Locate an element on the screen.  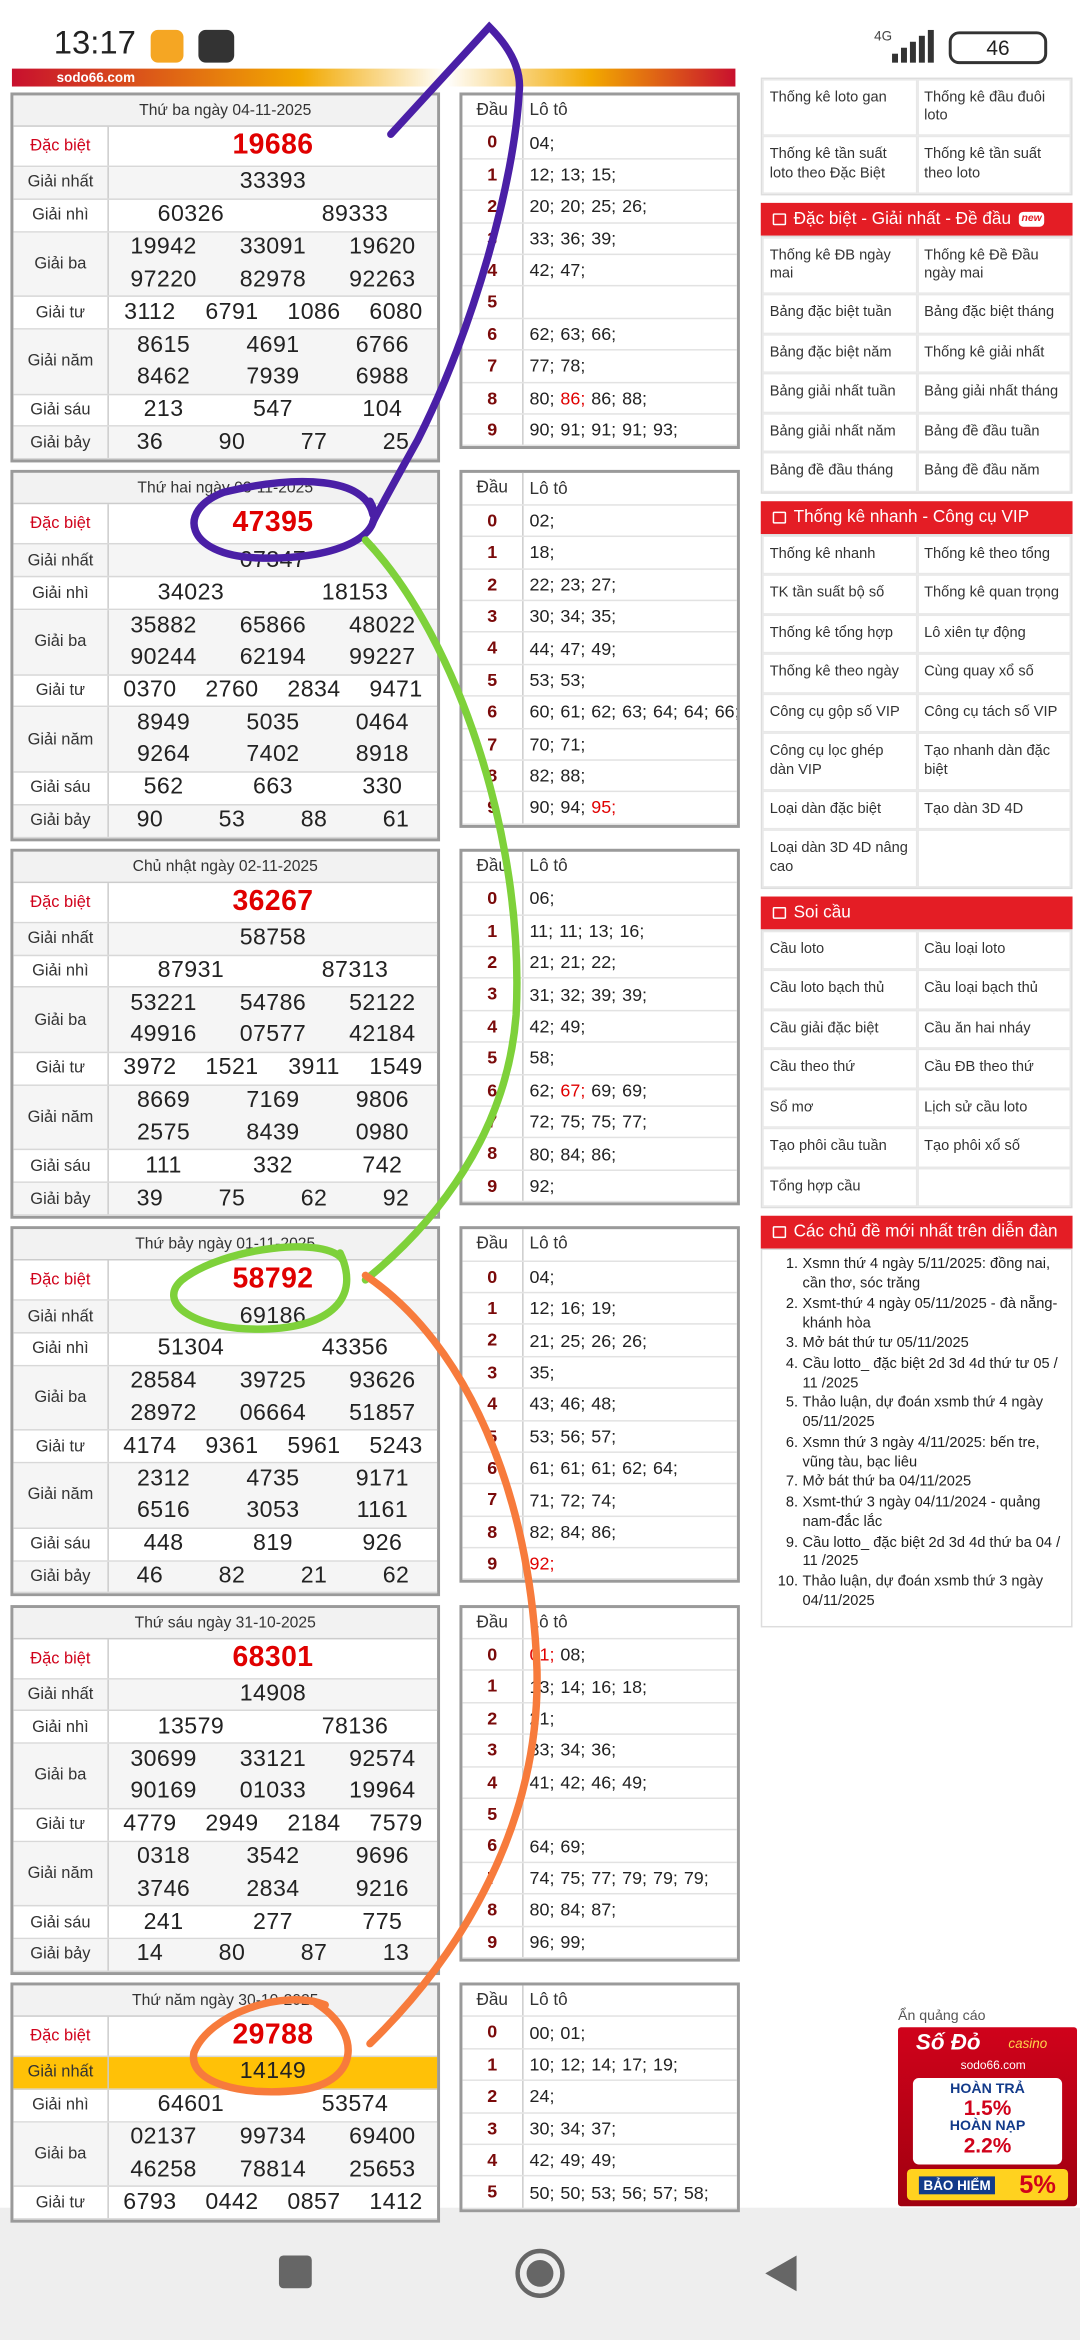
banner: sodo66.com is located at coordinates (373, 77).